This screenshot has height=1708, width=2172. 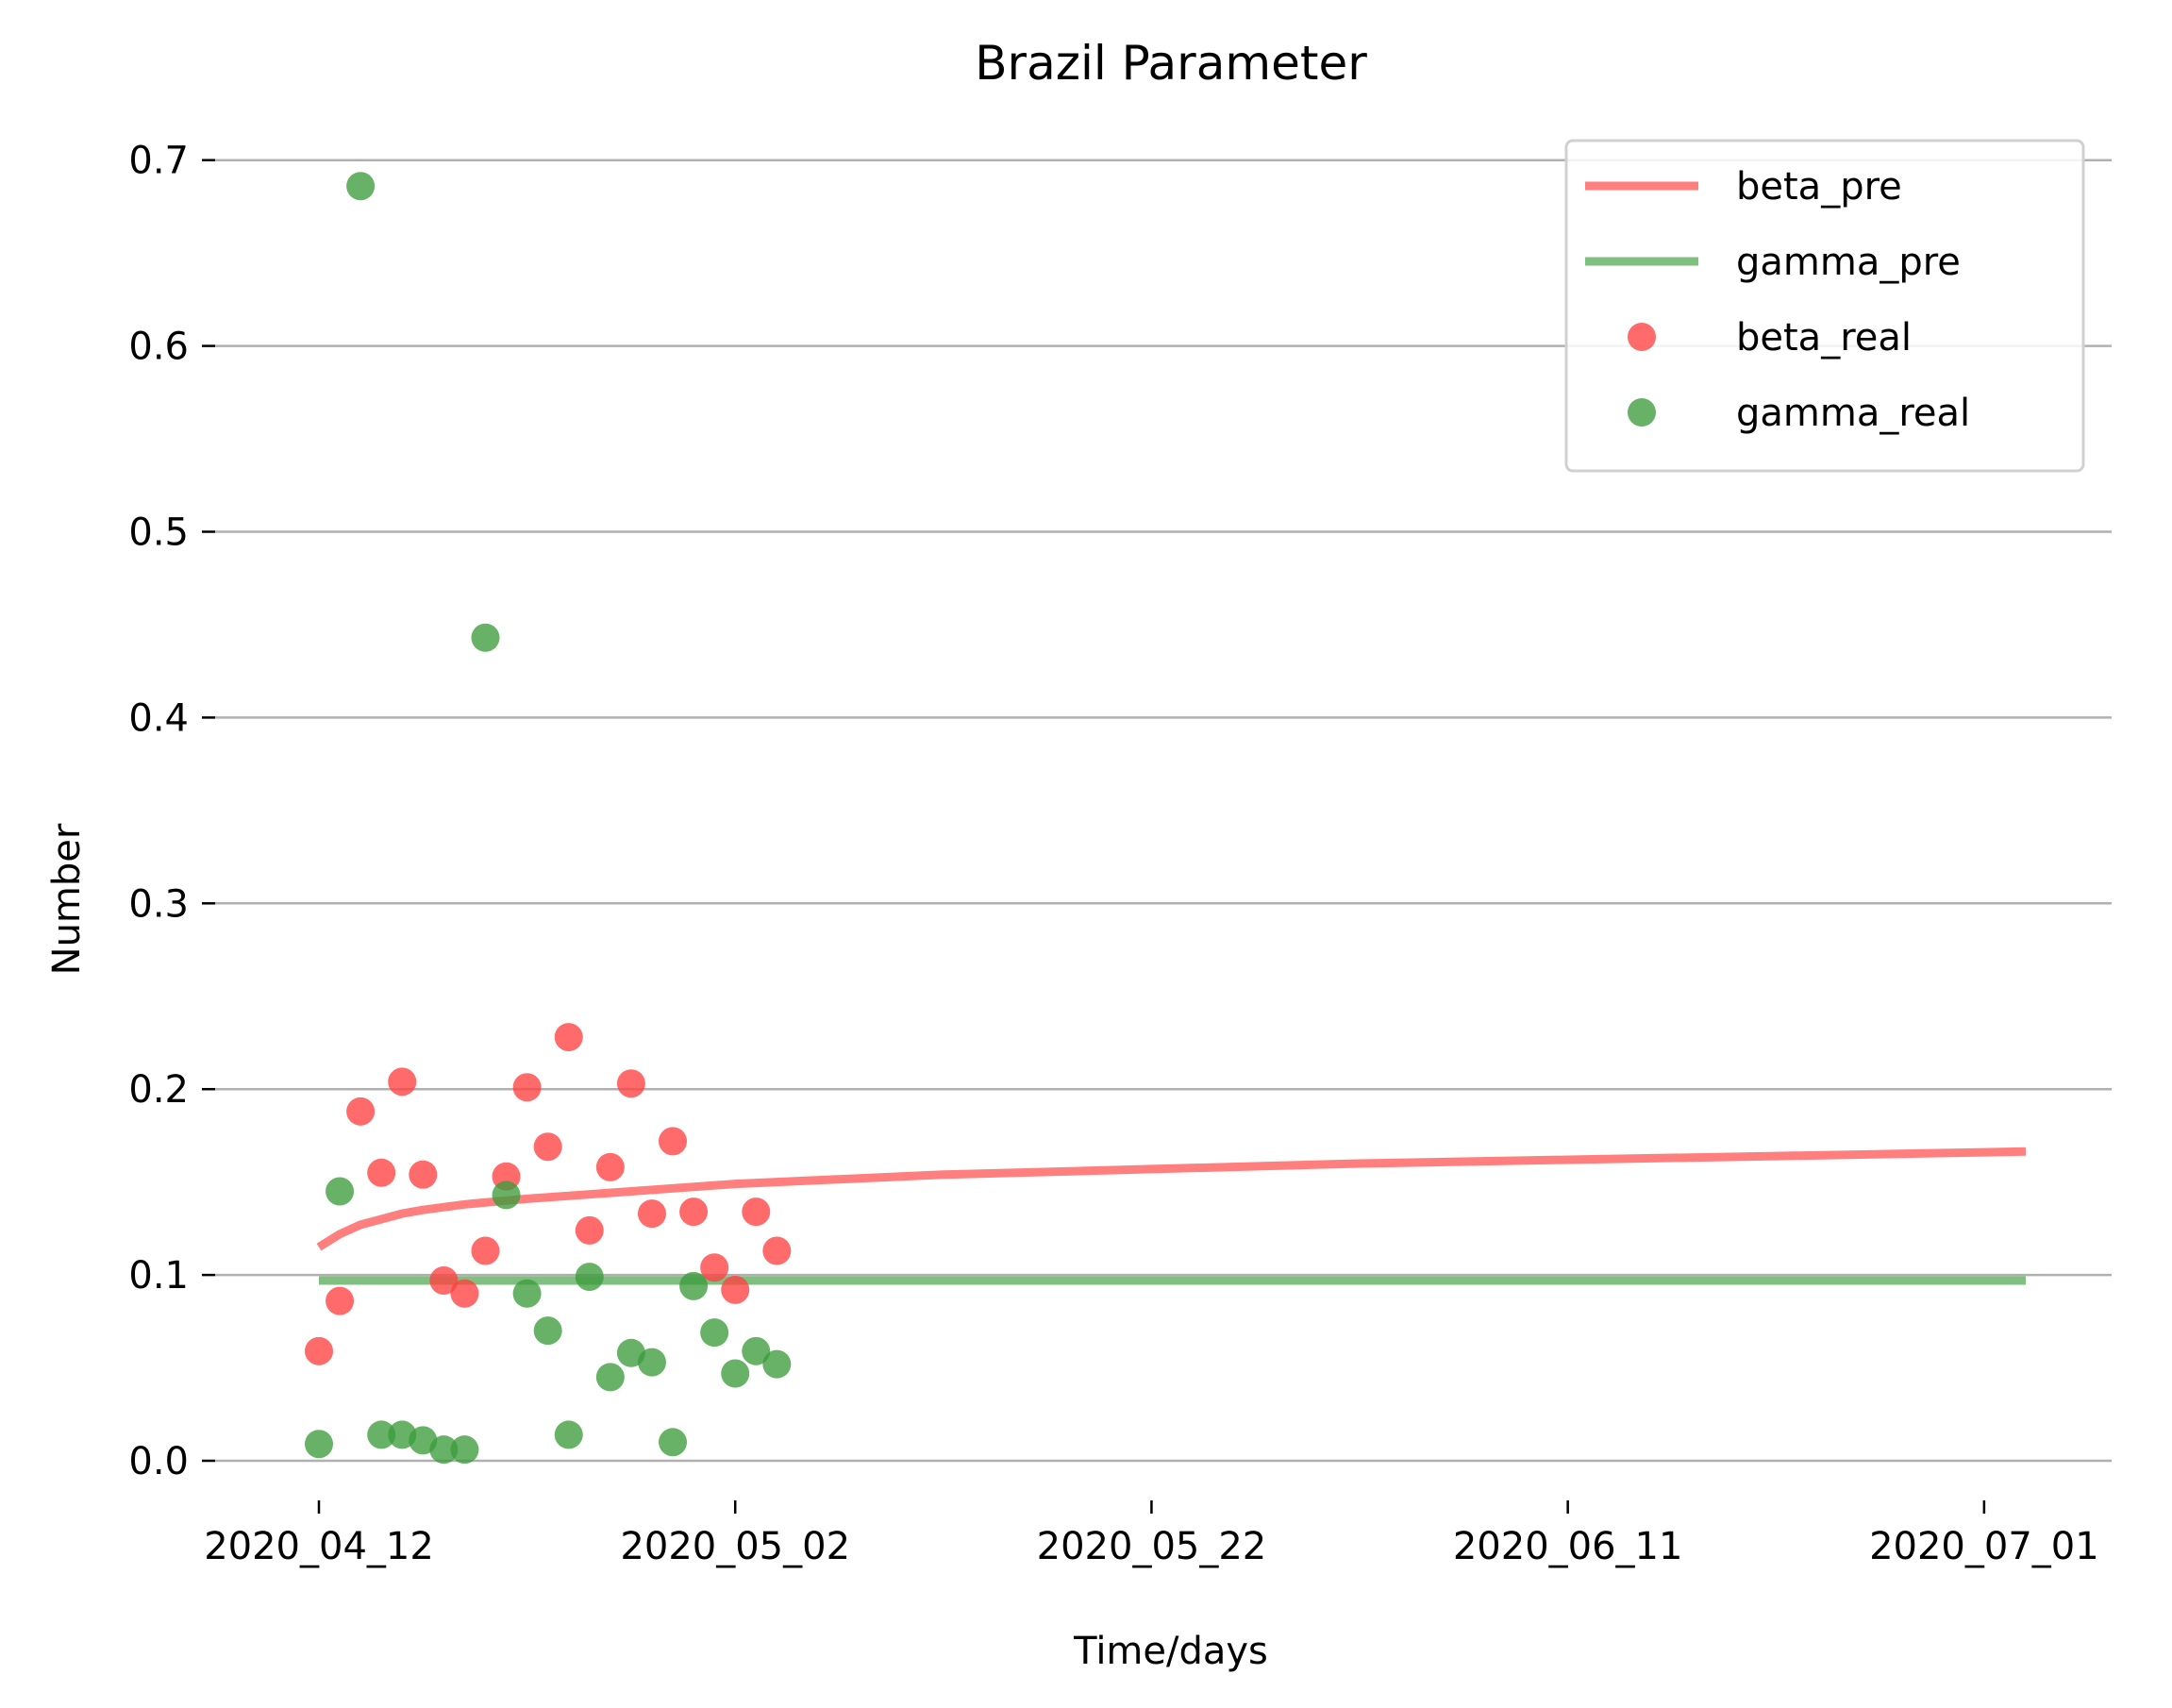 I want to click on legend-label: beta_pre, so click(x=1819, y=187).